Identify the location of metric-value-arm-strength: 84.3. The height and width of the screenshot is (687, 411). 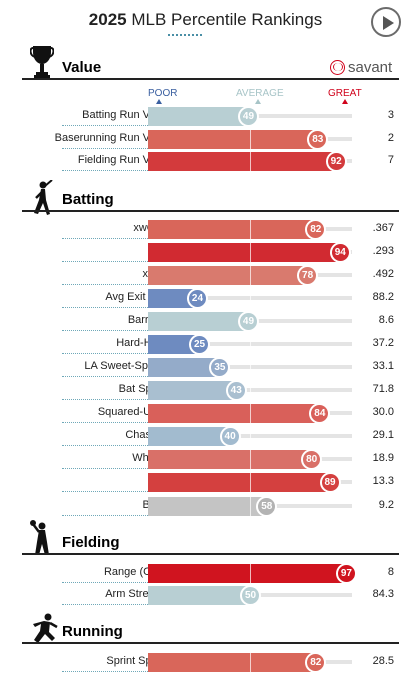
(383, 594).